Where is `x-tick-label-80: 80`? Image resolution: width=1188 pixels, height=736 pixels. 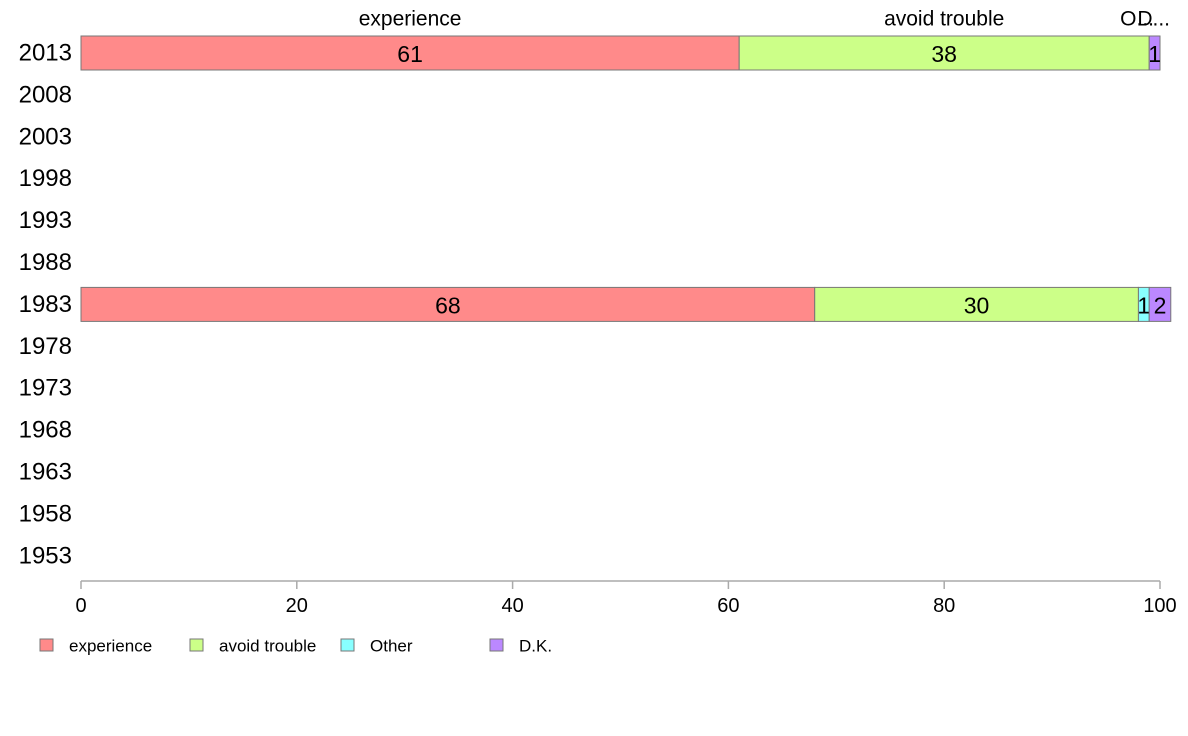
x-tick-label-80: 80 is located at coordinates (944, 606).